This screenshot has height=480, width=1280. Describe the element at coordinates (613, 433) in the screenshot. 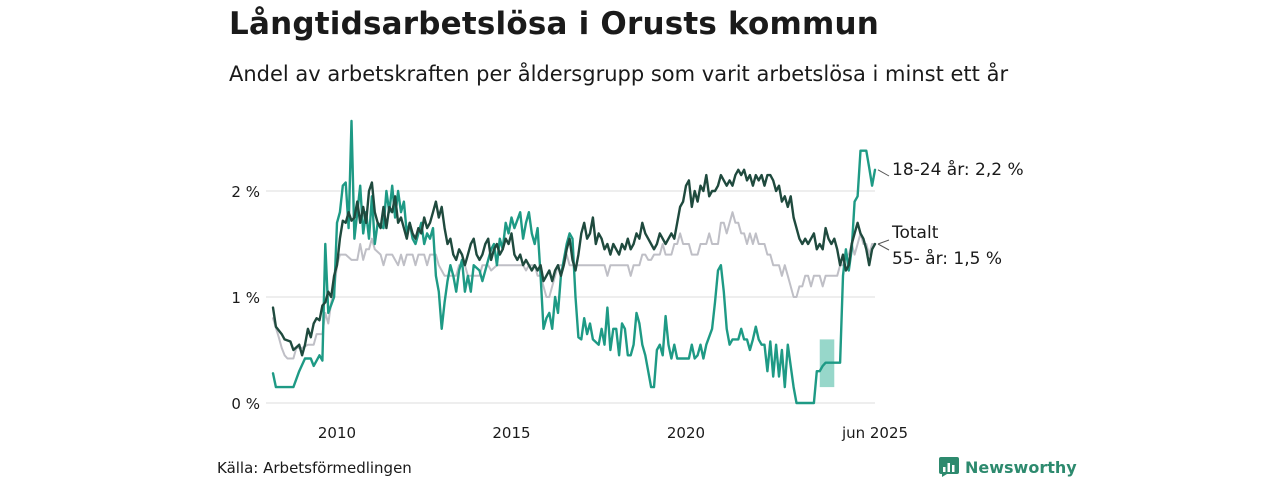

I see `x-axis-labels: 2010 2015 2020 jun 2025` at that location.